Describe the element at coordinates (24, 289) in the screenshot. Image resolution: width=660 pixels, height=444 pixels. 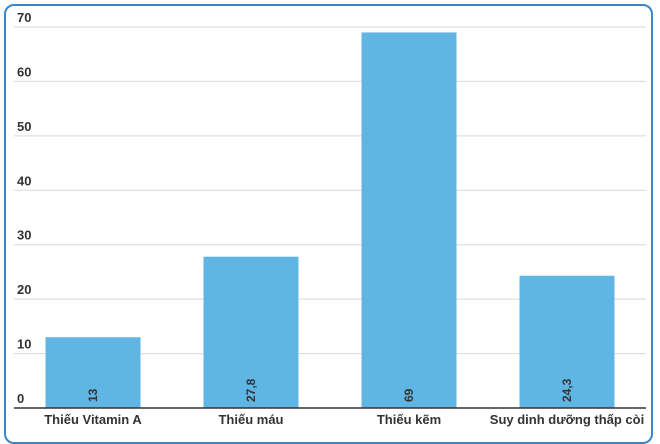
I see `y-tick-label: 20` at that location.